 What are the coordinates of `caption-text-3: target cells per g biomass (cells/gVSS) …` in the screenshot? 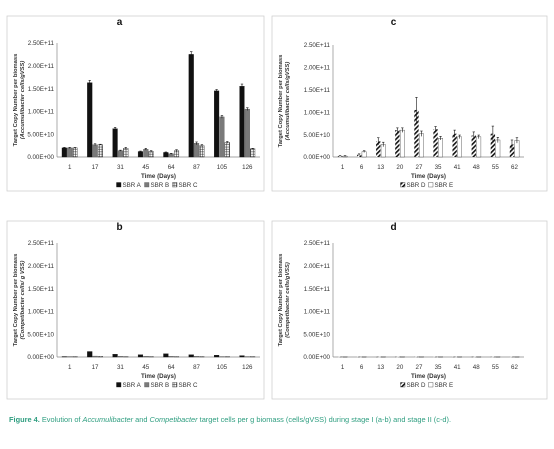 It's located at (324, 419).